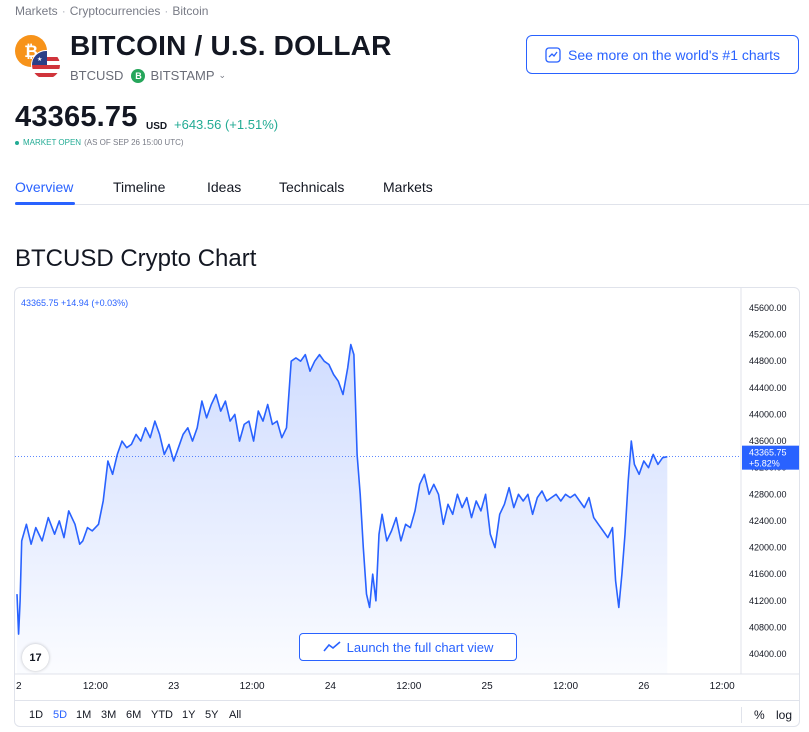 The width and height of the screenshot is (809, 732). I want to click on price-tick-label: 44400.00, so click(768, 388).